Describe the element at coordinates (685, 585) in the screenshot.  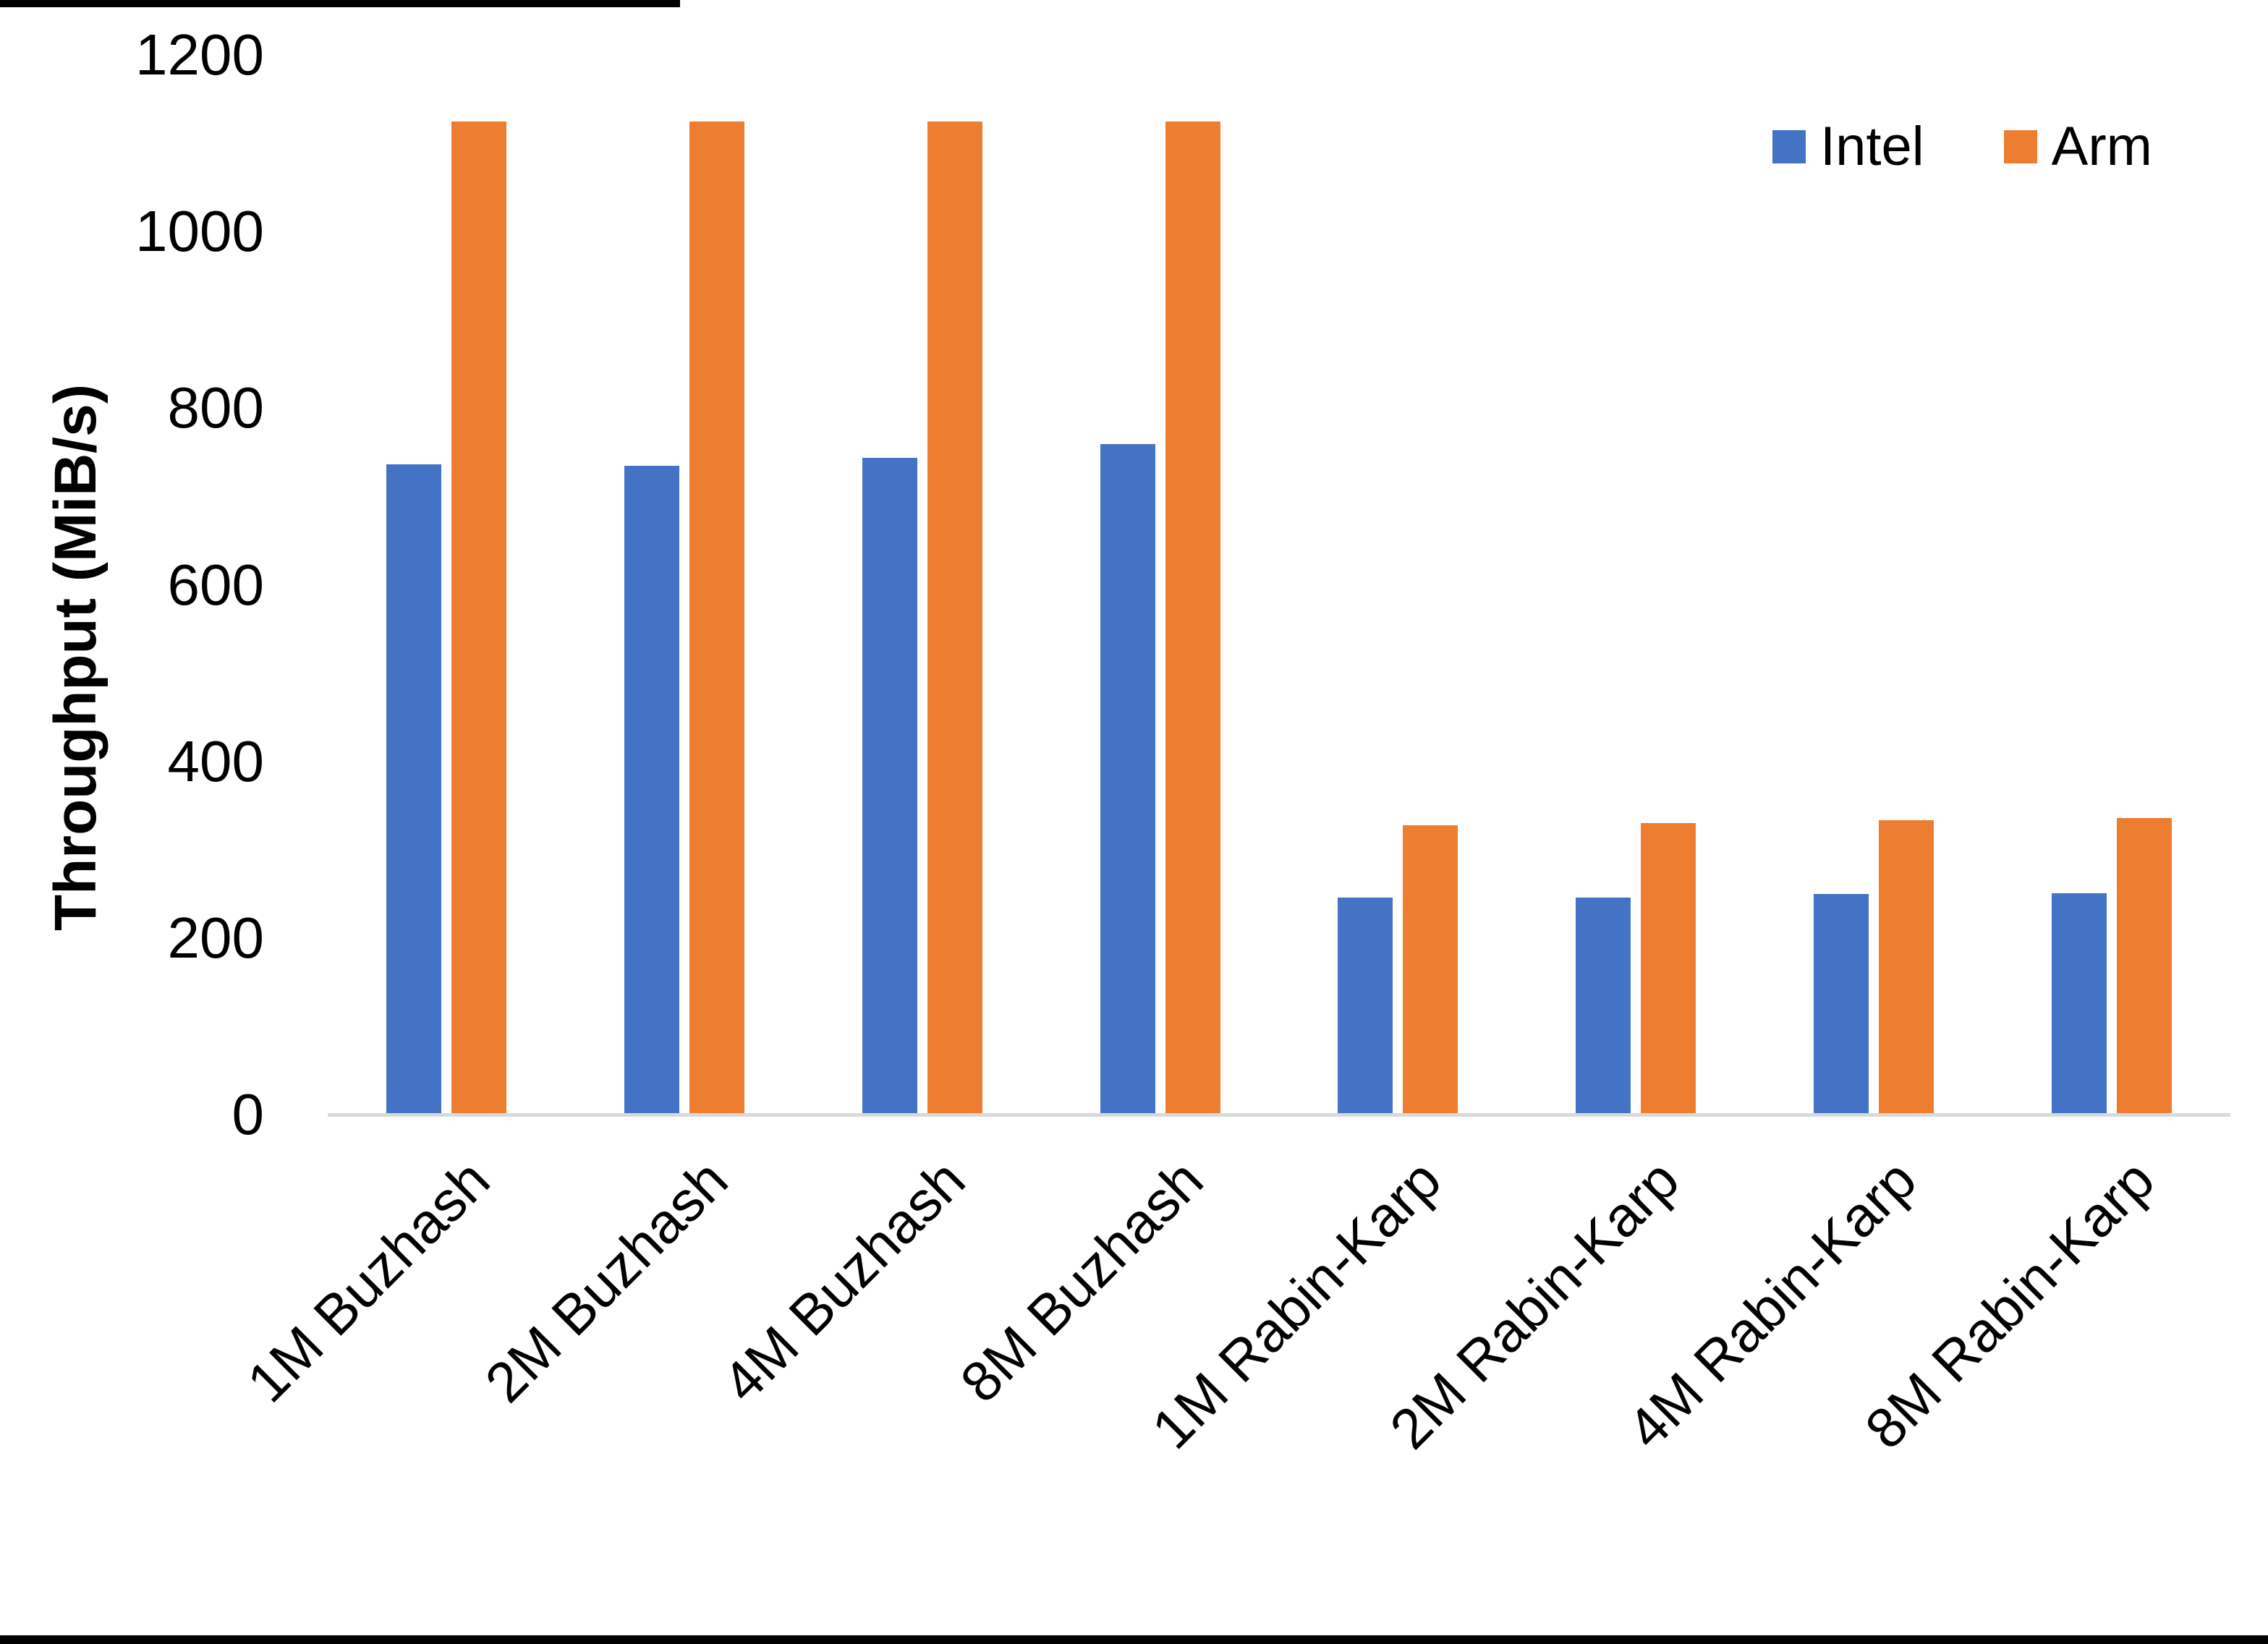
I see `bar-group-2m-buzhash` at that location.